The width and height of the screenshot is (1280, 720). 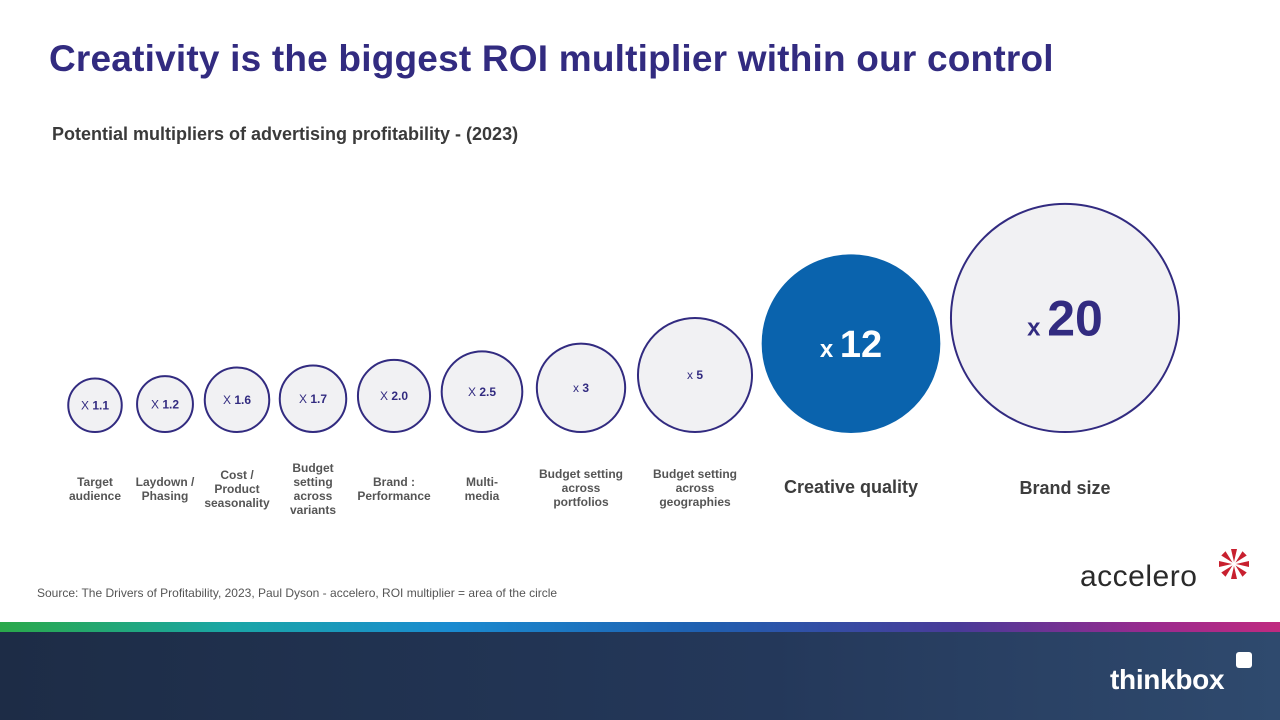 I want to click on bubble-value-label: X 1.6, so click(x=237, y=400).